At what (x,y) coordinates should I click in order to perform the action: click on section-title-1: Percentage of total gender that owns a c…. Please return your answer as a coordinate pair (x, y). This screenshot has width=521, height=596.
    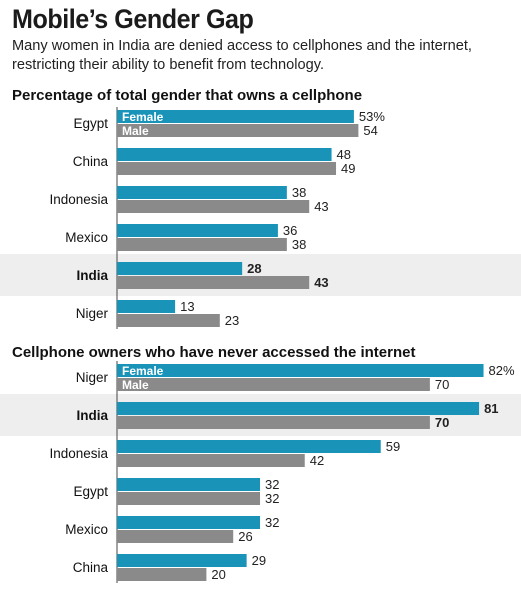
    Looking at the image, I should click on (187, 95).